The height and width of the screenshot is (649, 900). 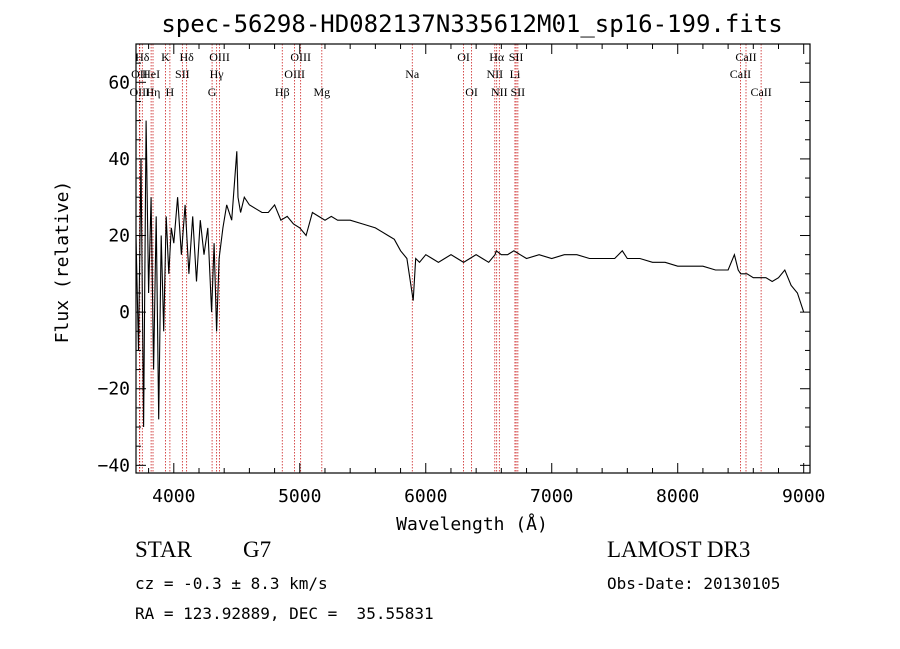 I want to click on line-label-27: CaII, so click(x=760, y=92).